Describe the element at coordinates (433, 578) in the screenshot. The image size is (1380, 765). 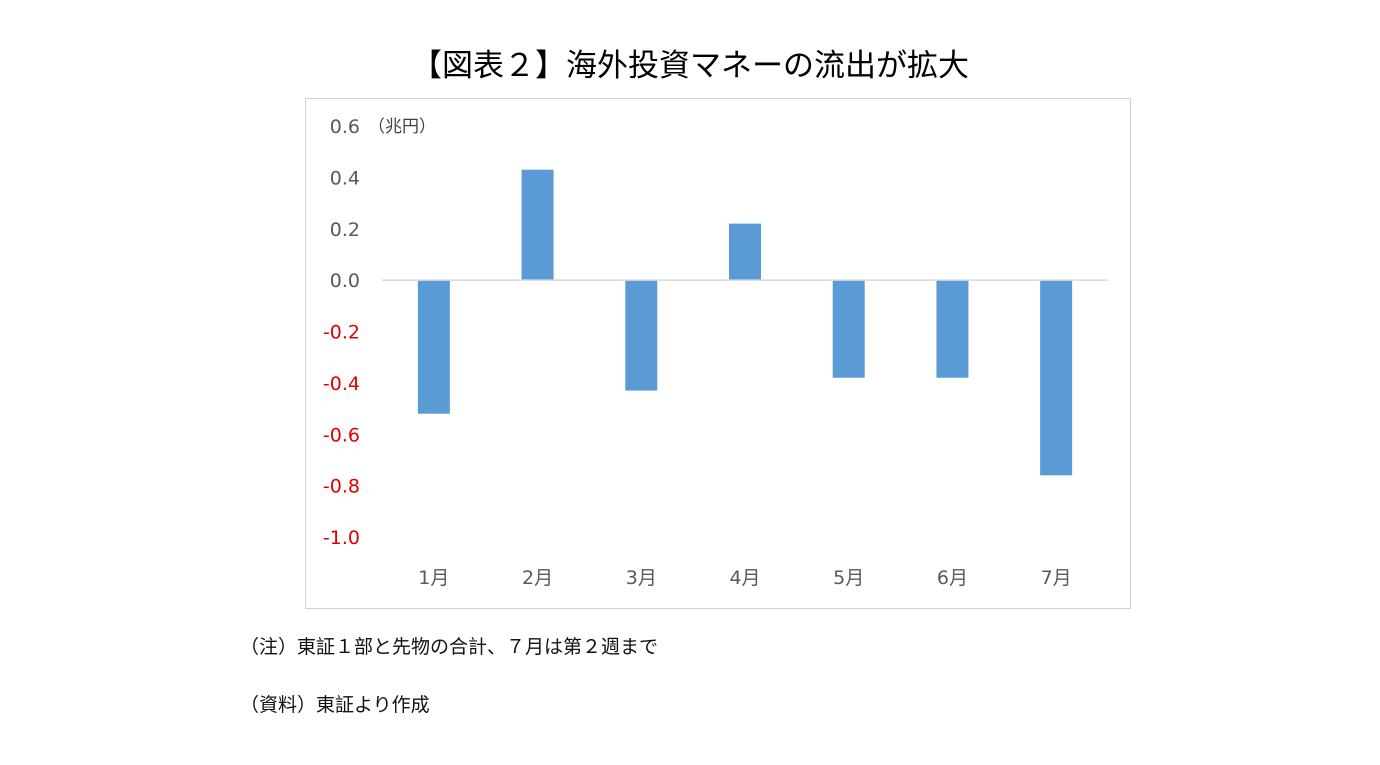
I see `x-tick-label: 1月` at that location.